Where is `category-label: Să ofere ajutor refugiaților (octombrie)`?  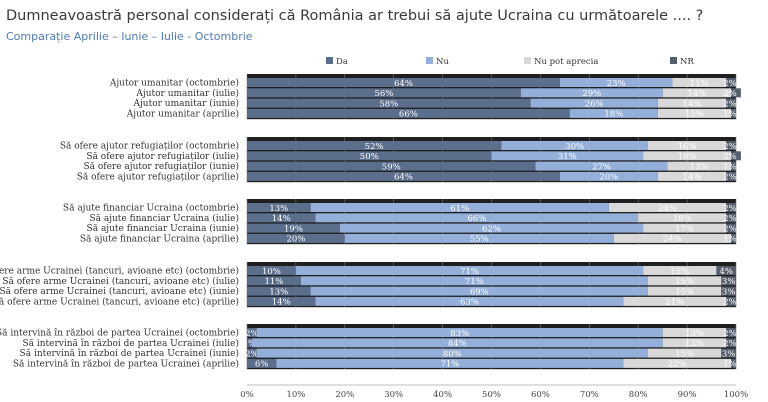
category-label: Să ofere ajutor refugiaților (octombrie) is located at coordinates (149, 146).